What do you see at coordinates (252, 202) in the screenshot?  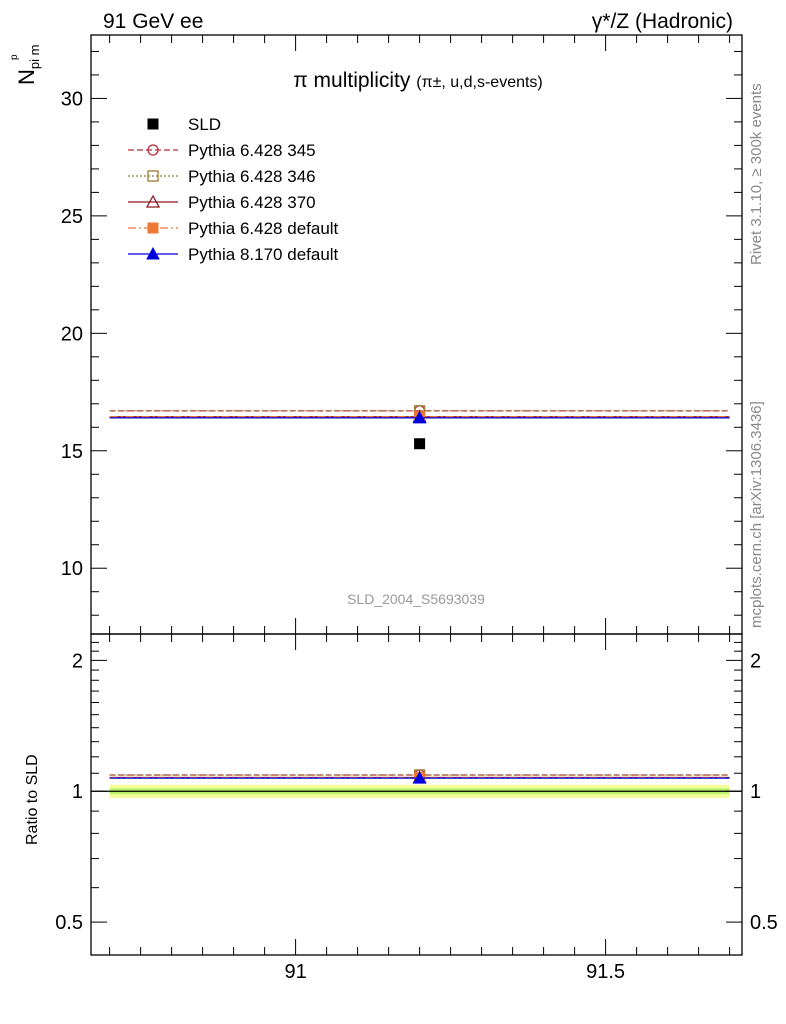 I see `legend-label-3: Pythia 6.428 370` at bounding box center [252, 202].